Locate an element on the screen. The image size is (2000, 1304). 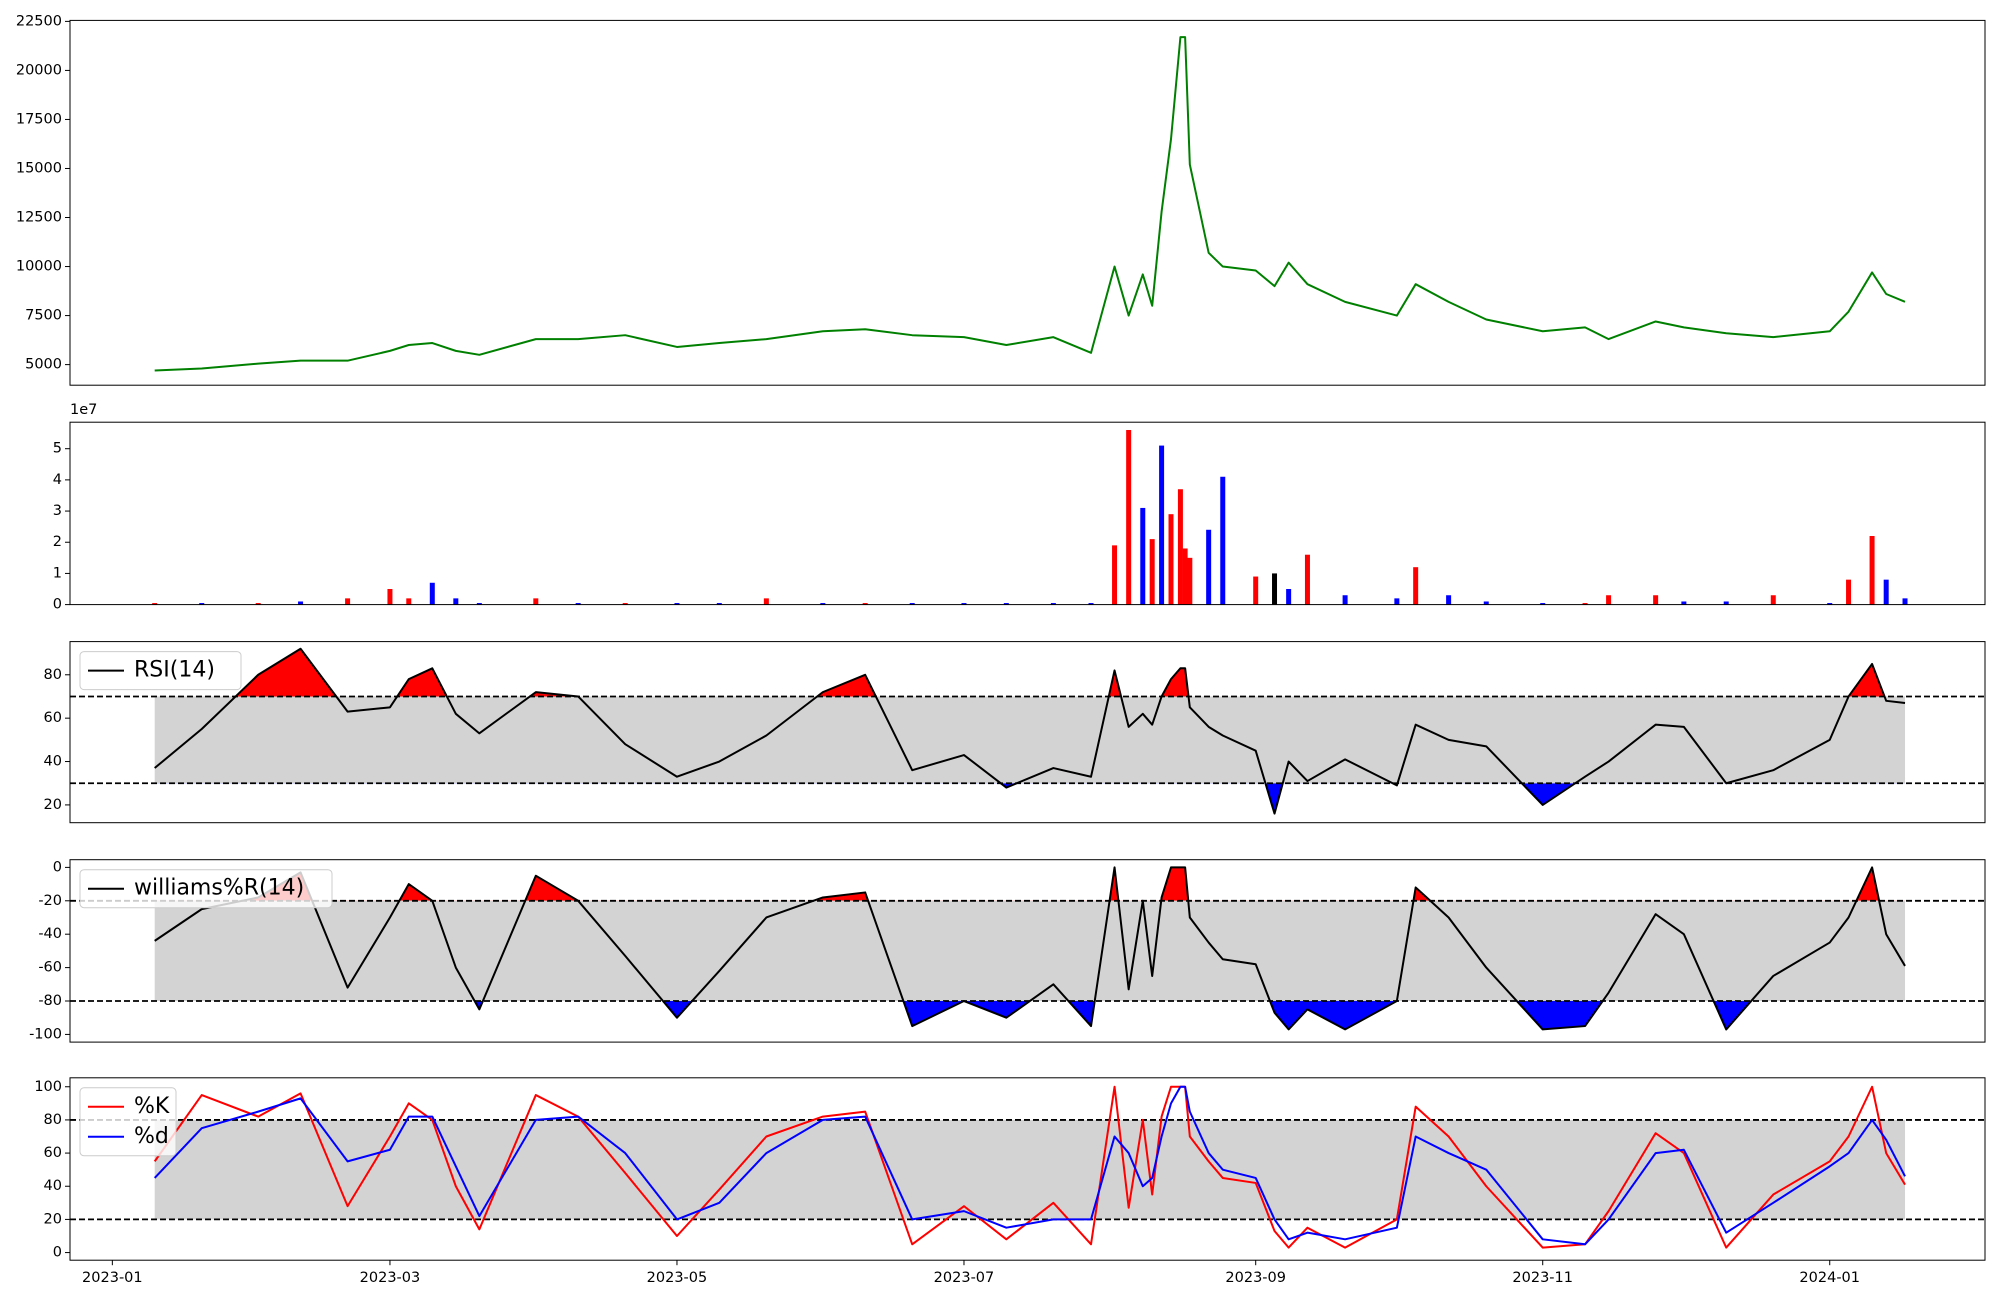
y-tick-label: 17500 is located at coordinates (39, 119).